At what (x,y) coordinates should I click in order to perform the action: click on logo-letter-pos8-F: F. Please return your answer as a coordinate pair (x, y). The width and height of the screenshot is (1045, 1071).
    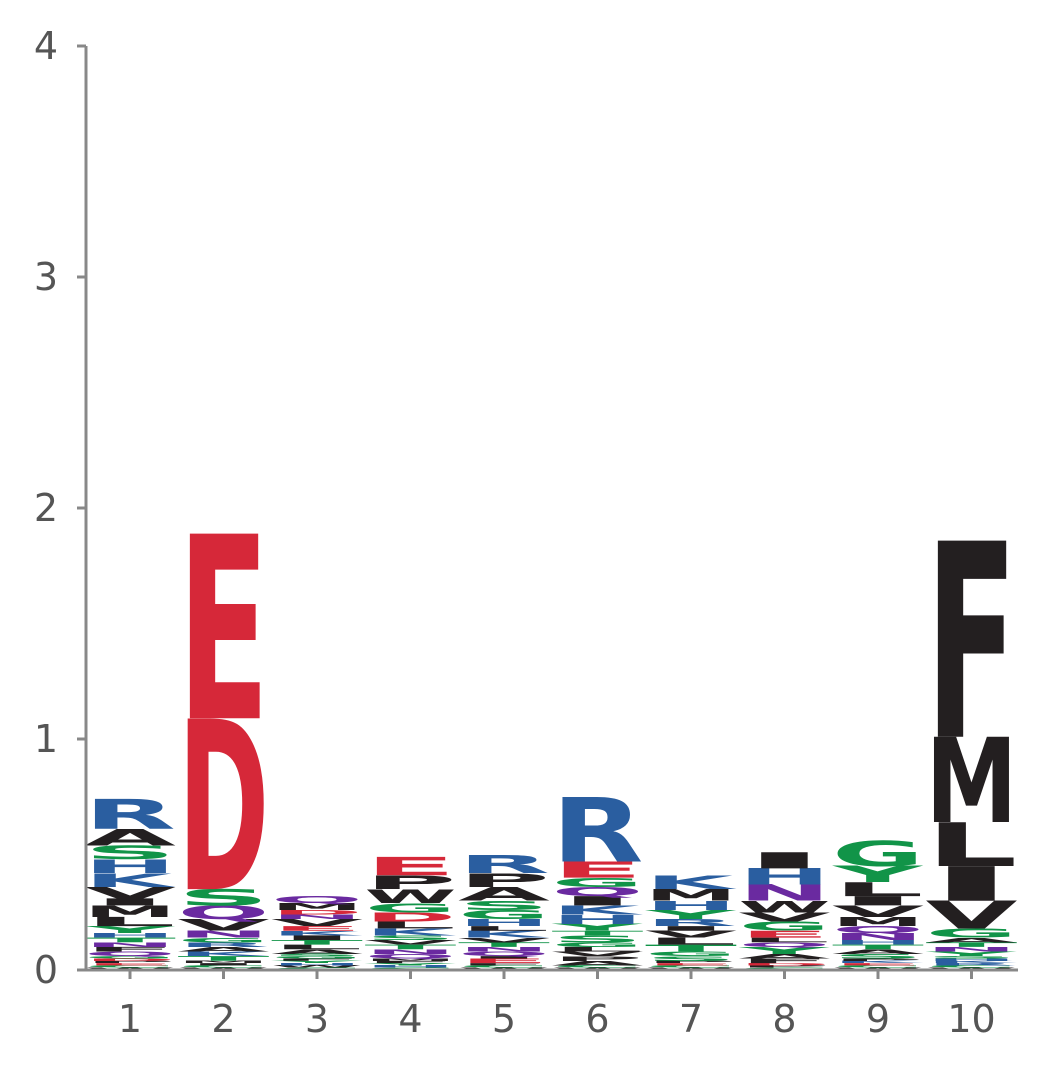
    Looking at the image, I should click on (785, 960).